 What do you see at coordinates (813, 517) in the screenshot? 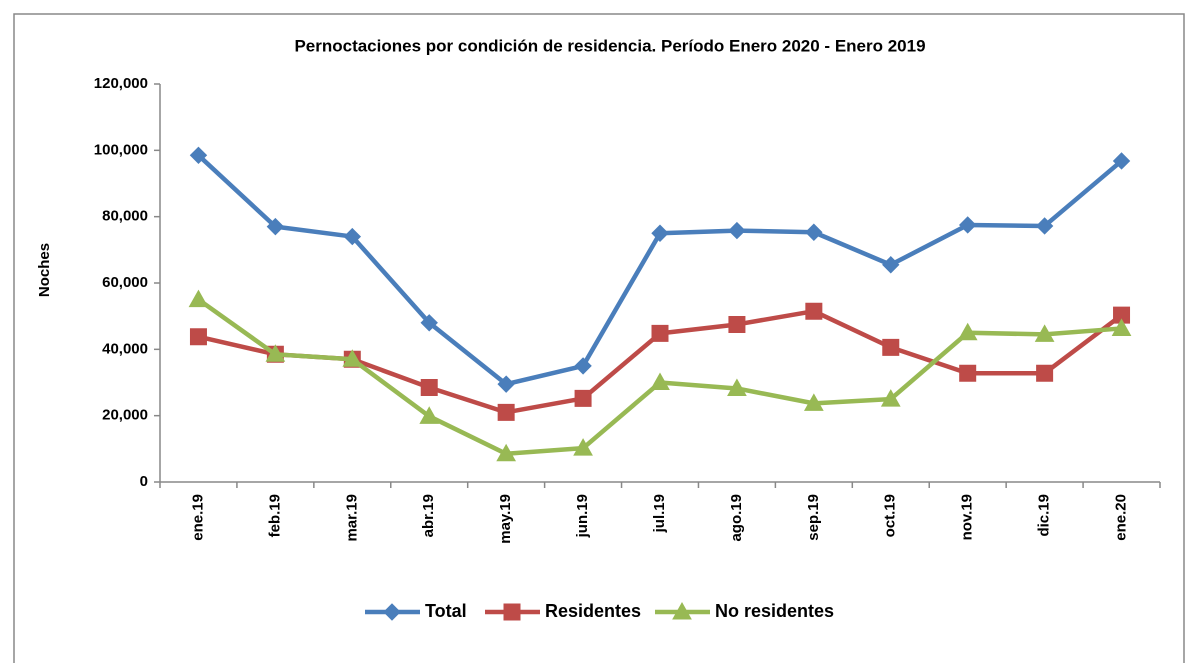
I see `x-tick-label: sep.19` at bounding box center [813, 517].